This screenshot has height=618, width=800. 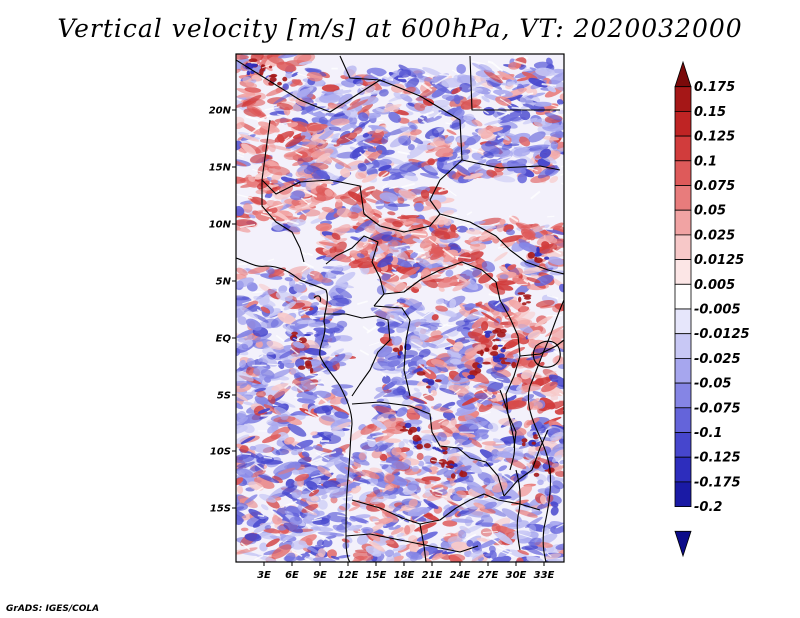 What do you see at coordinates (714, 186) in the screenshot?
I see `colorbar-label: 0.075` at bounding box center [714, 186].